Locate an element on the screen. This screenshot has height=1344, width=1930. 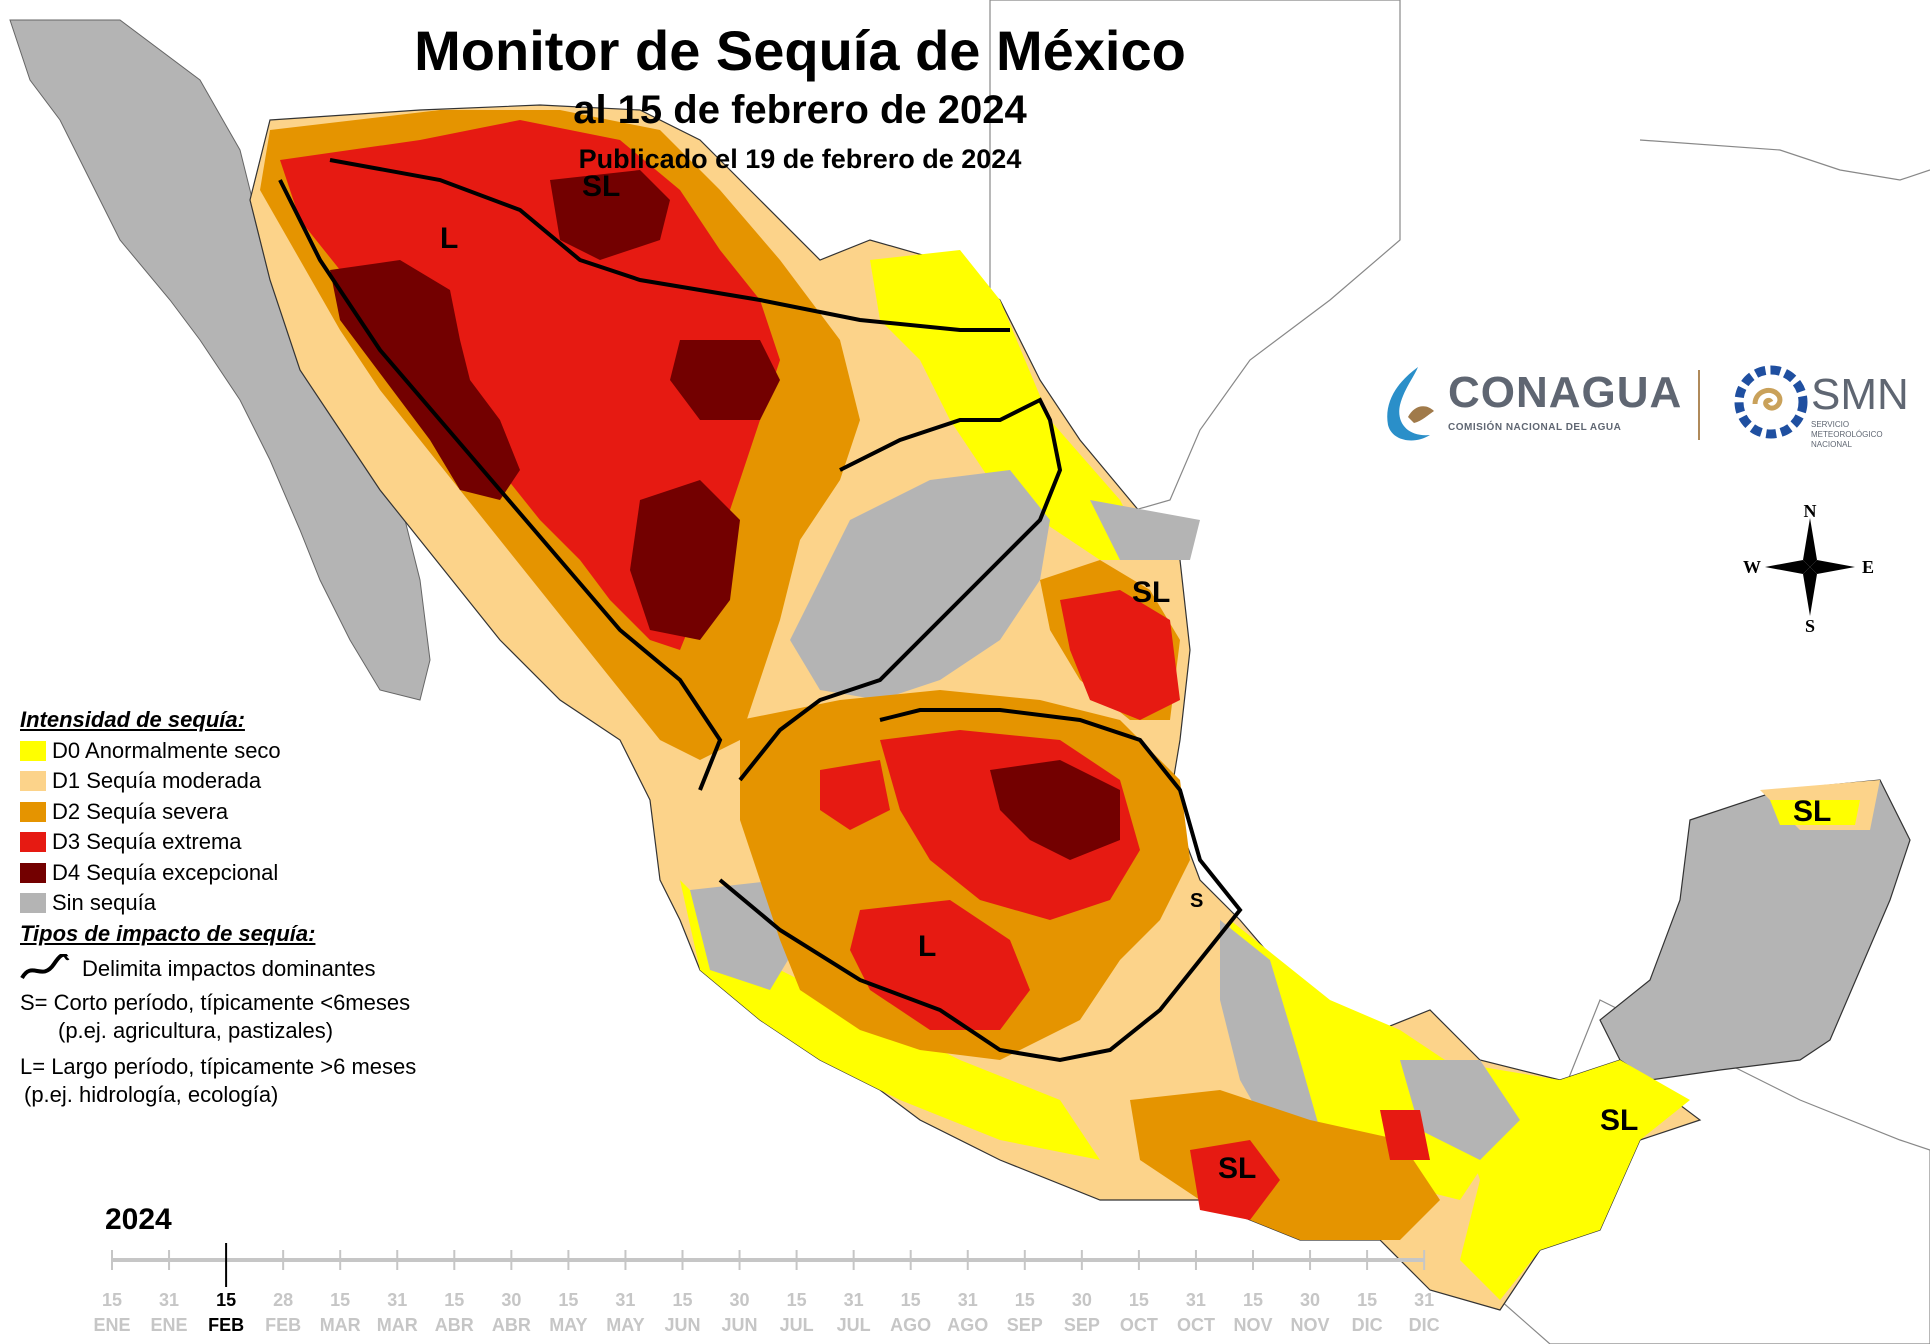
smn-subtitle: SERVICIO METEOROLÓGICO NACIONAL is located at coordinates (1847, 434).